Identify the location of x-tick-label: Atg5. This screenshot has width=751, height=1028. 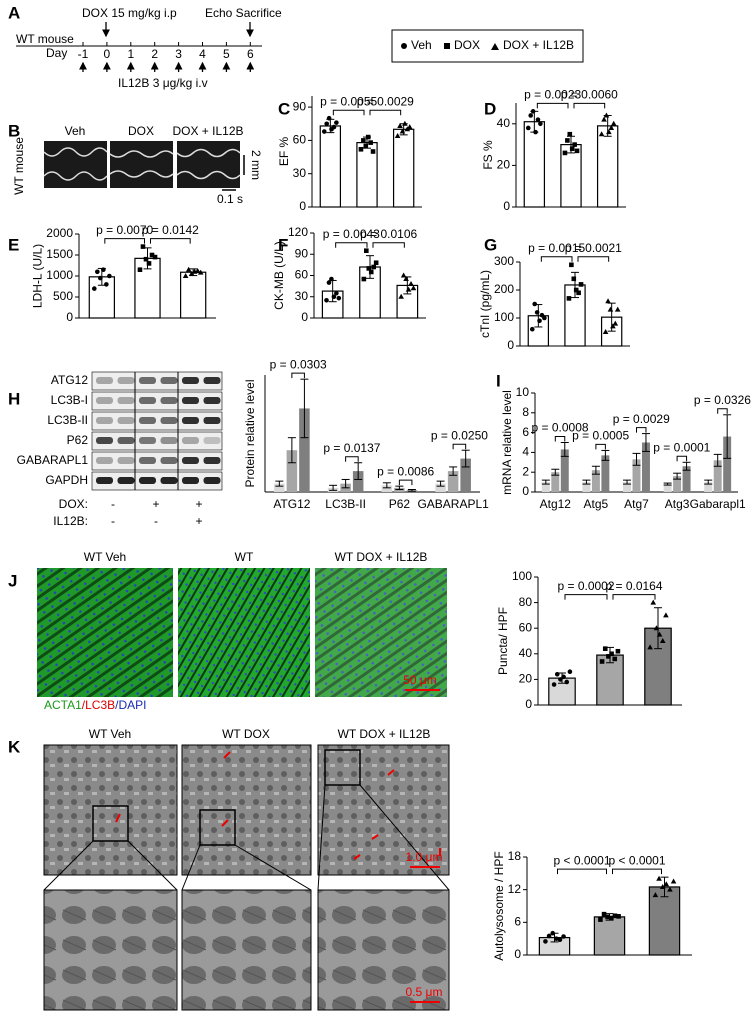
(596, 504).